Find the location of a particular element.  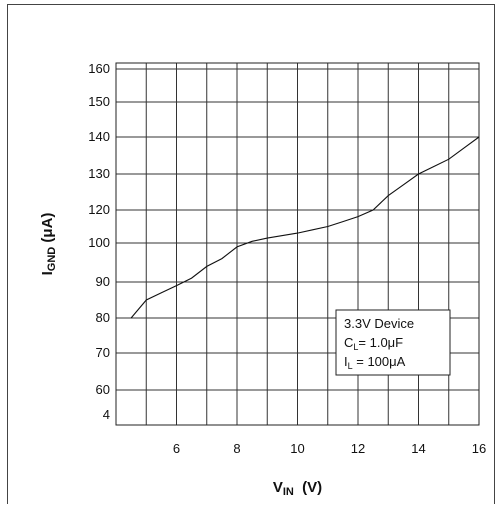

y-ticks: 4 60 70 80 90 100 120 130 140 150 160 is located at coordinates (99, 241).